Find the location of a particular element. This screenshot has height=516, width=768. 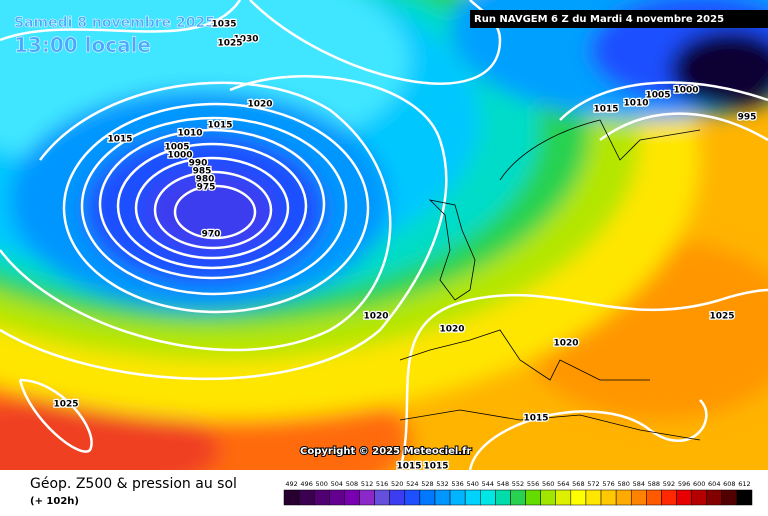

isobar-label: 1025 is located at coordinates (229, 44).